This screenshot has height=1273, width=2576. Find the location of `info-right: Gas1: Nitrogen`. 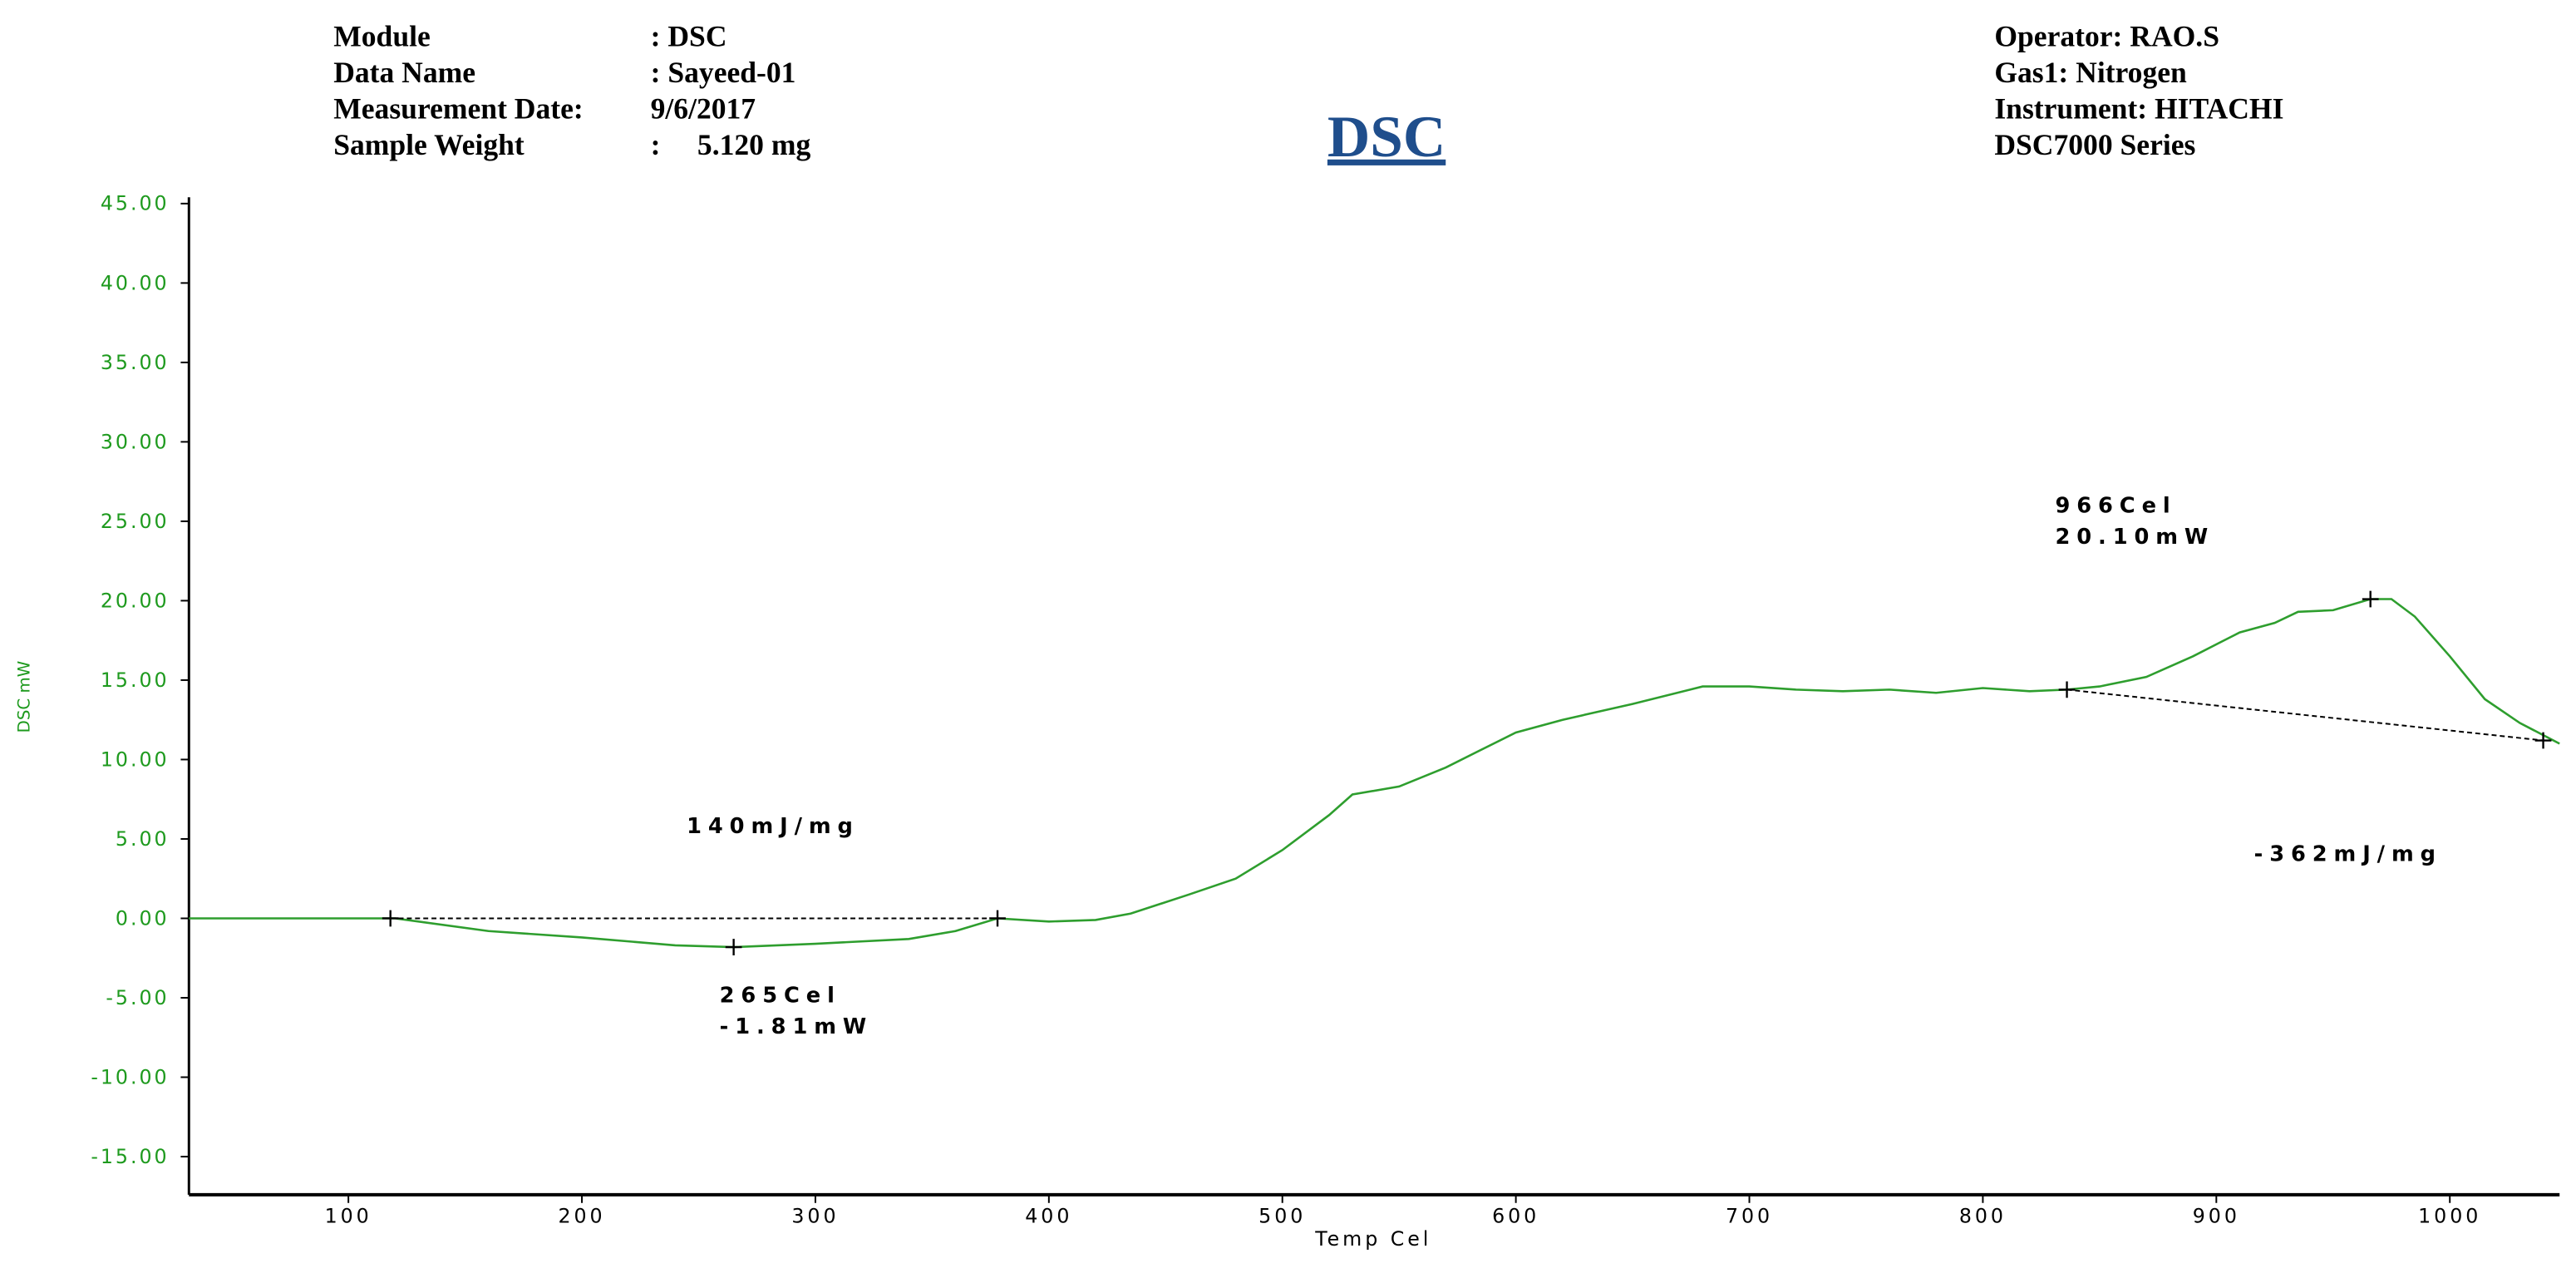

info-right: Gas1: Nitrogen is located at coordinates (2090, 72).